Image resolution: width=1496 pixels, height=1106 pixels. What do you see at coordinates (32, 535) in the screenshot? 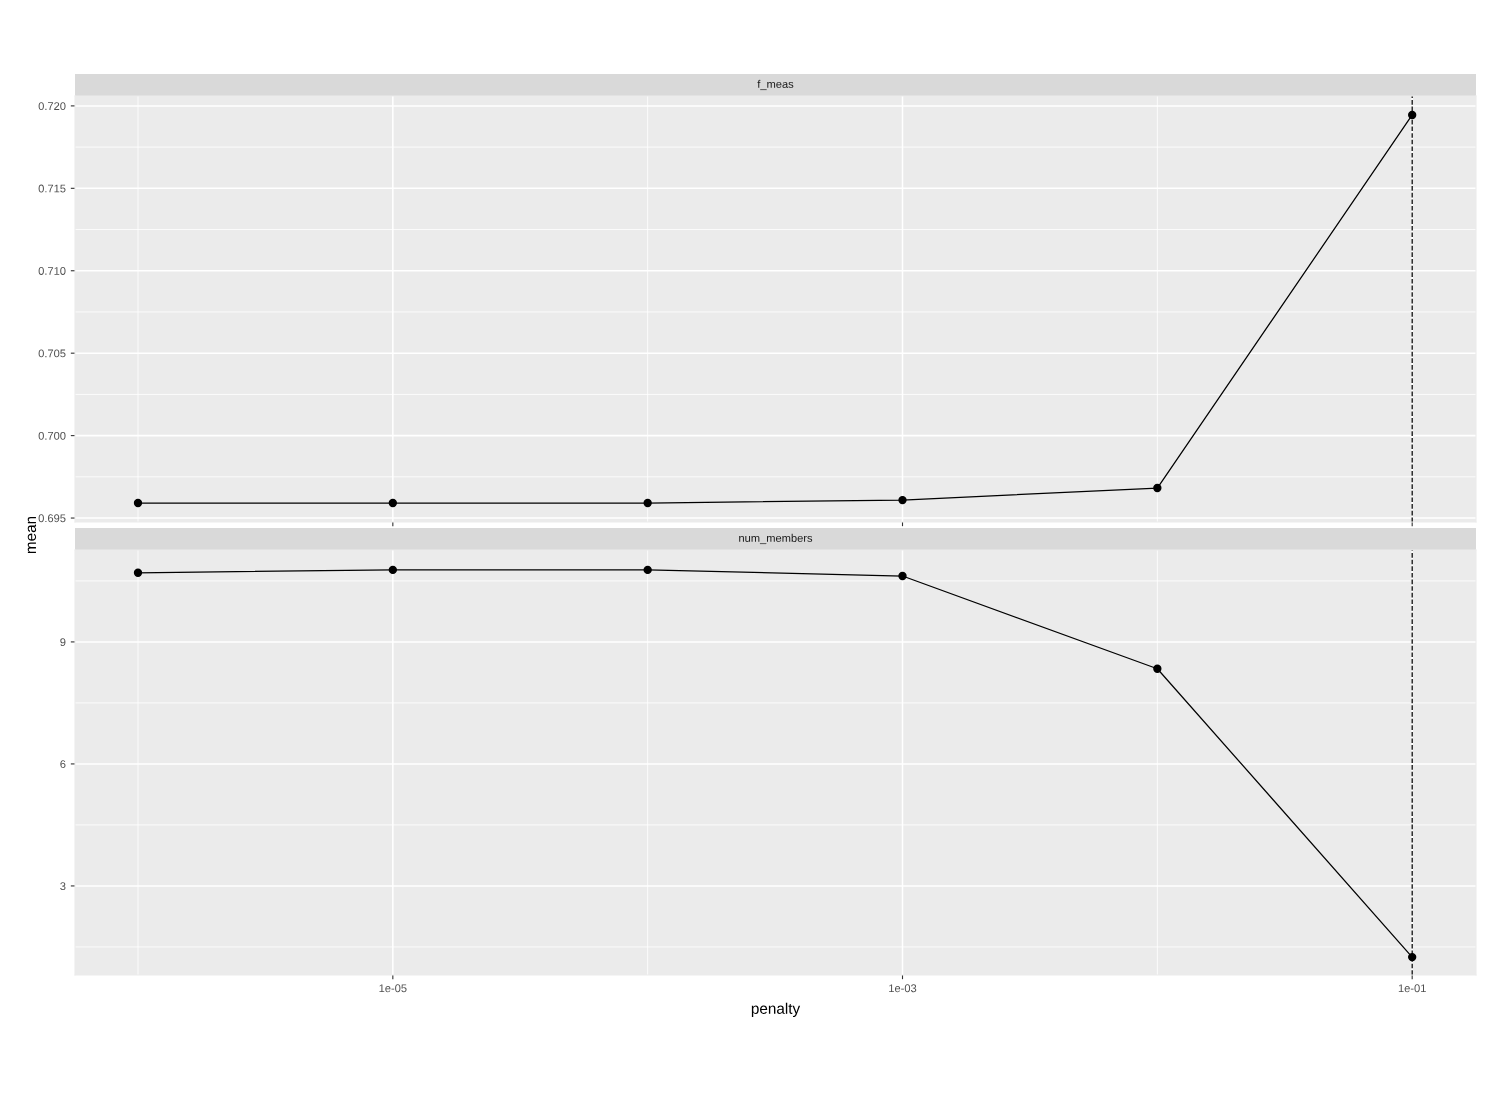
I see `y-axis-title: mean` at bounding box center [32, 535].